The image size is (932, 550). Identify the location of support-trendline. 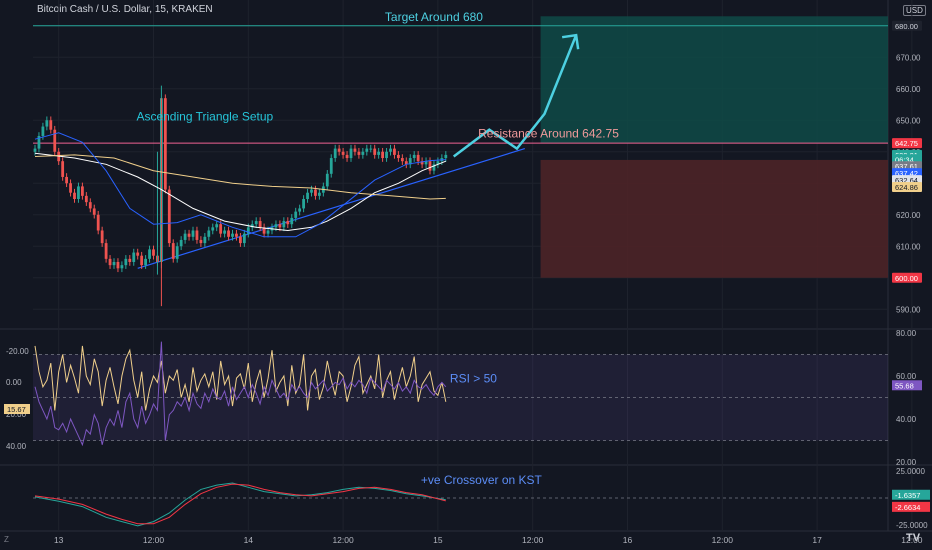
(331, 208).